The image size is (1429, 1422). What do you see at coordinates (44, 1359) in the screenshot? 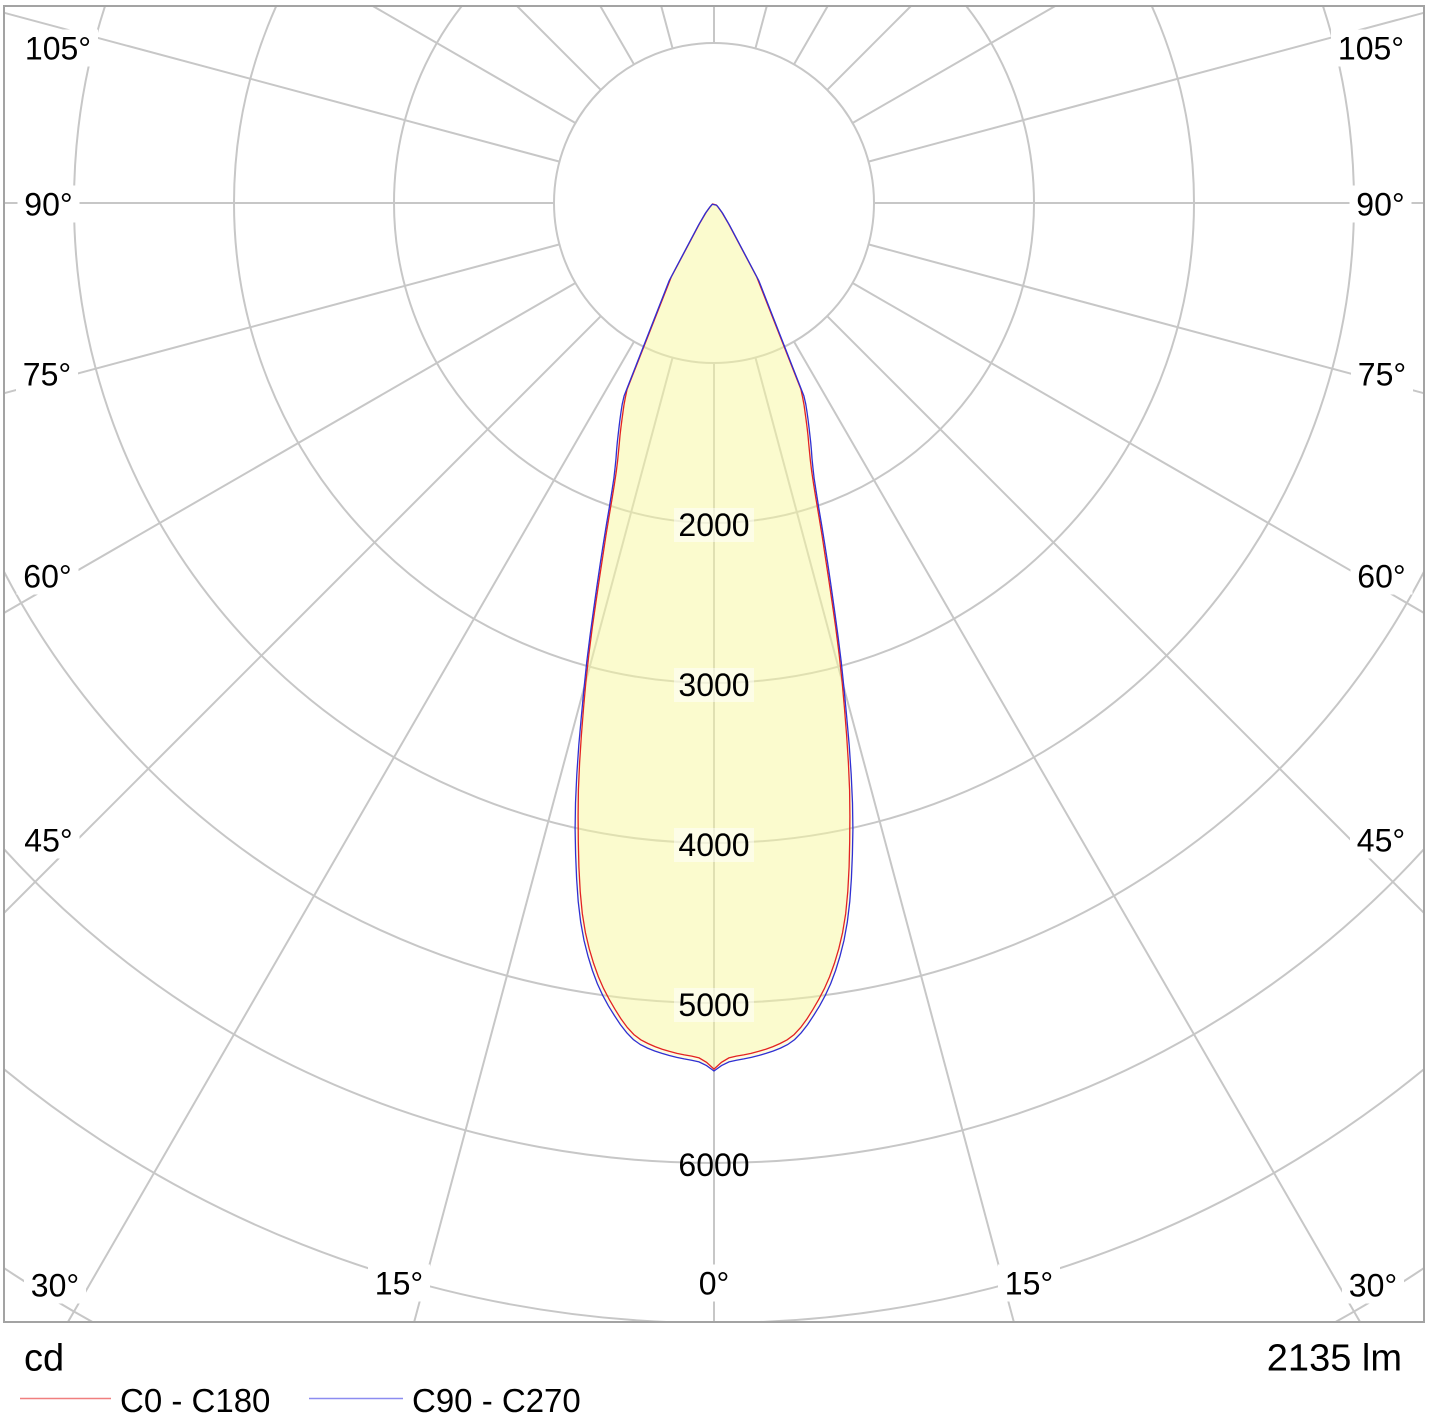
I see `svg-text: cd` at bounding box center [44, 1359].